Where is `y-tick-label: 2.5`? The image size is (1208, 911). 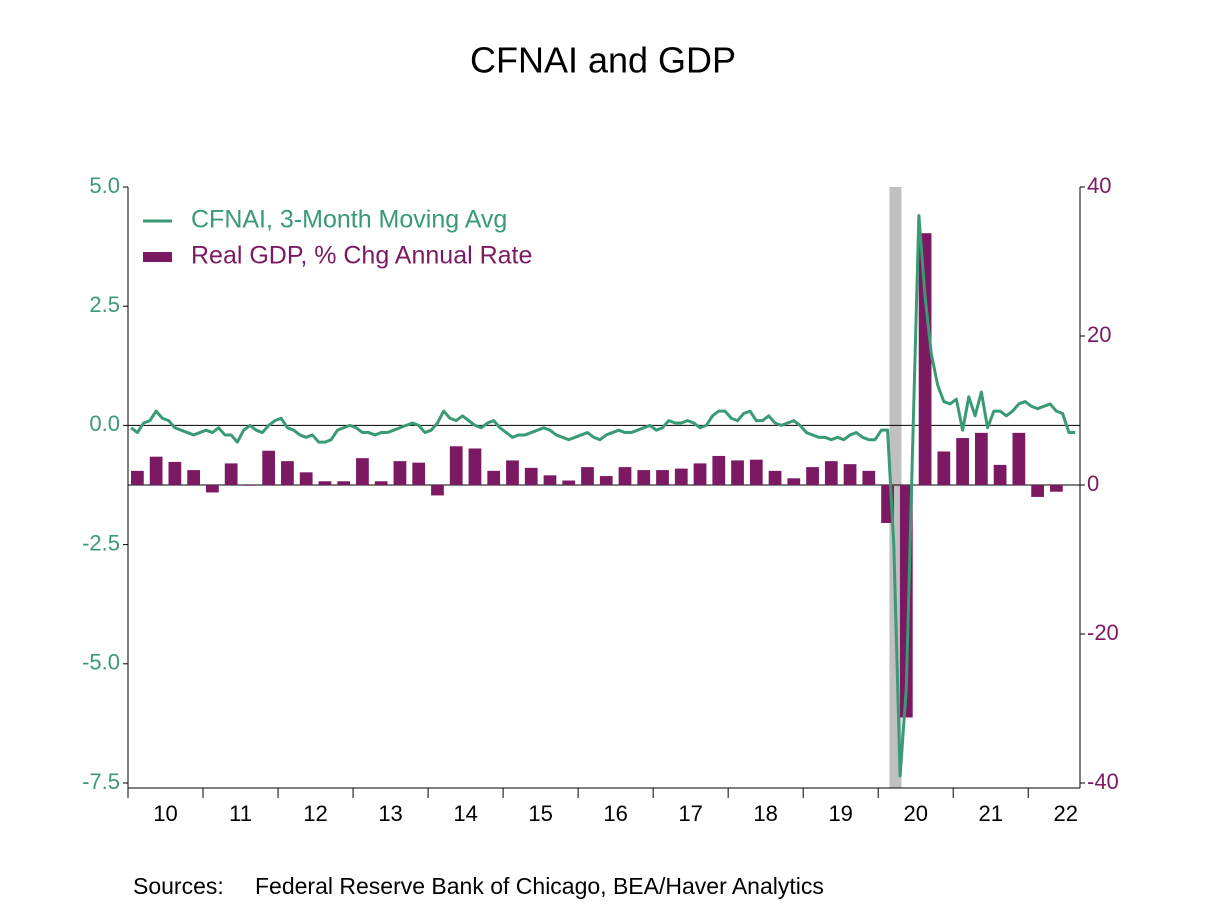
y-tick-label: 2.5 is located at coordinates (104, 304).